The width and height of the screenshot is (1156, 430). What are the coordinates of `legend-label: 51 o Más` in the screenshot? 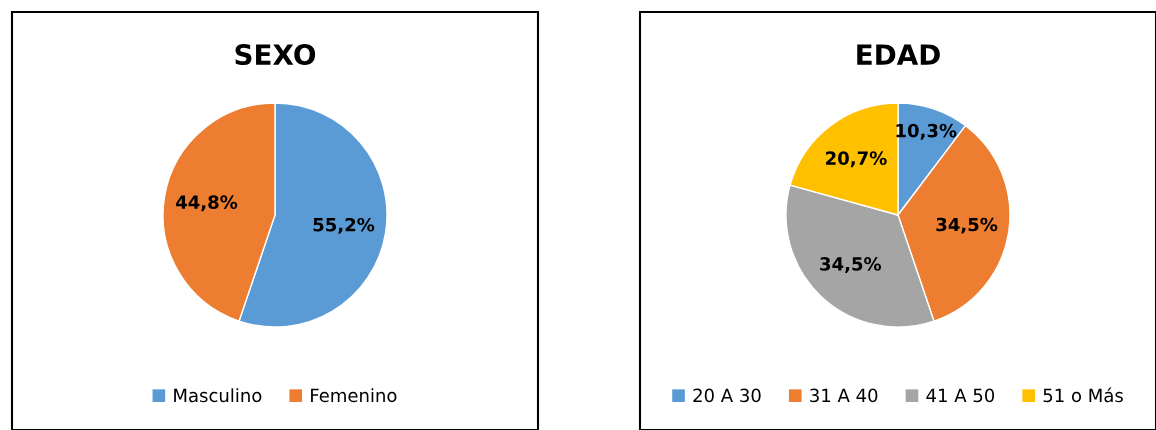 It's located at (1083, 395).